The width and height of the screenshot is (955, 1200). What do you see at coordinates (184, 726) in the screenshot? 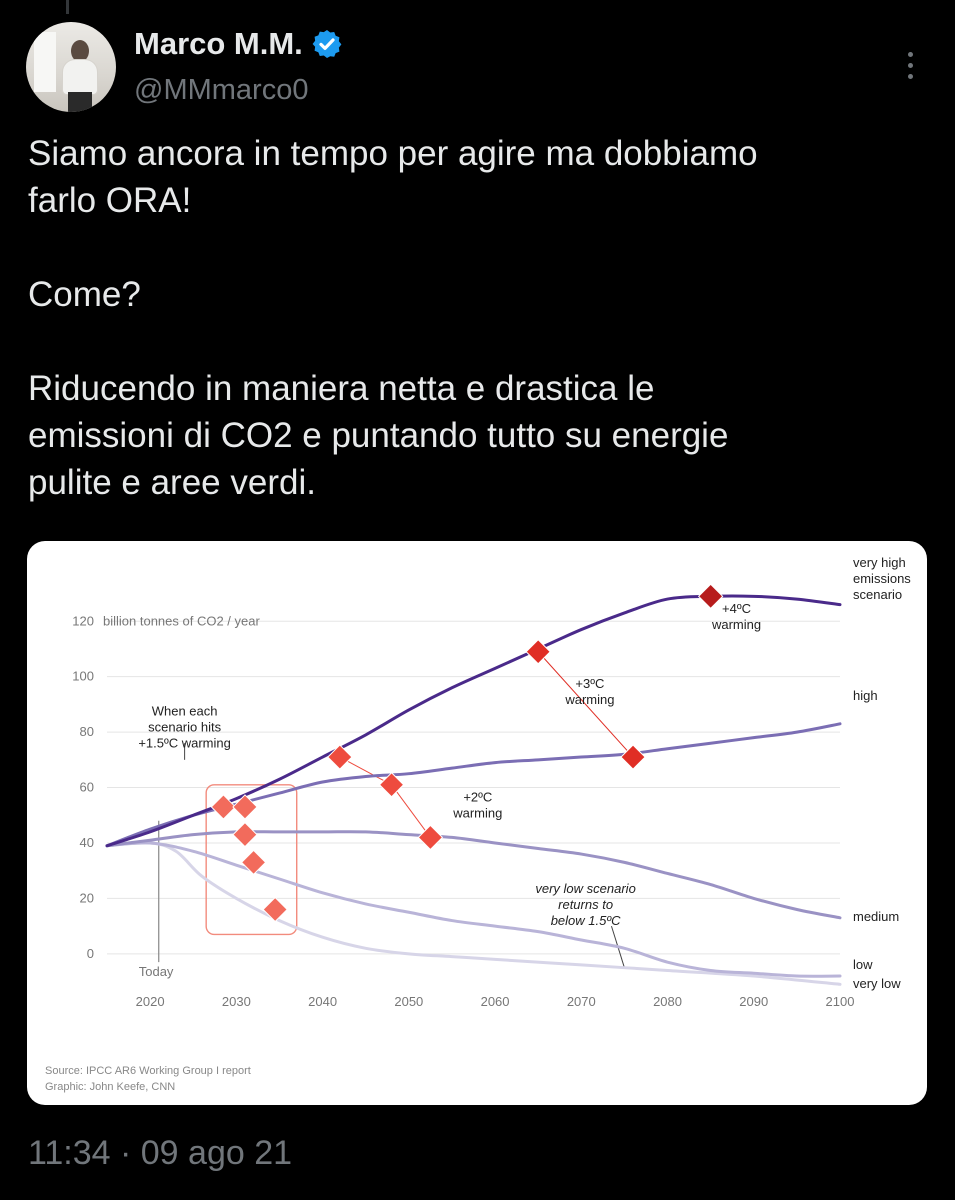
I see `annotation-1-5c: scenario hits` at bounding box center [184, 726].